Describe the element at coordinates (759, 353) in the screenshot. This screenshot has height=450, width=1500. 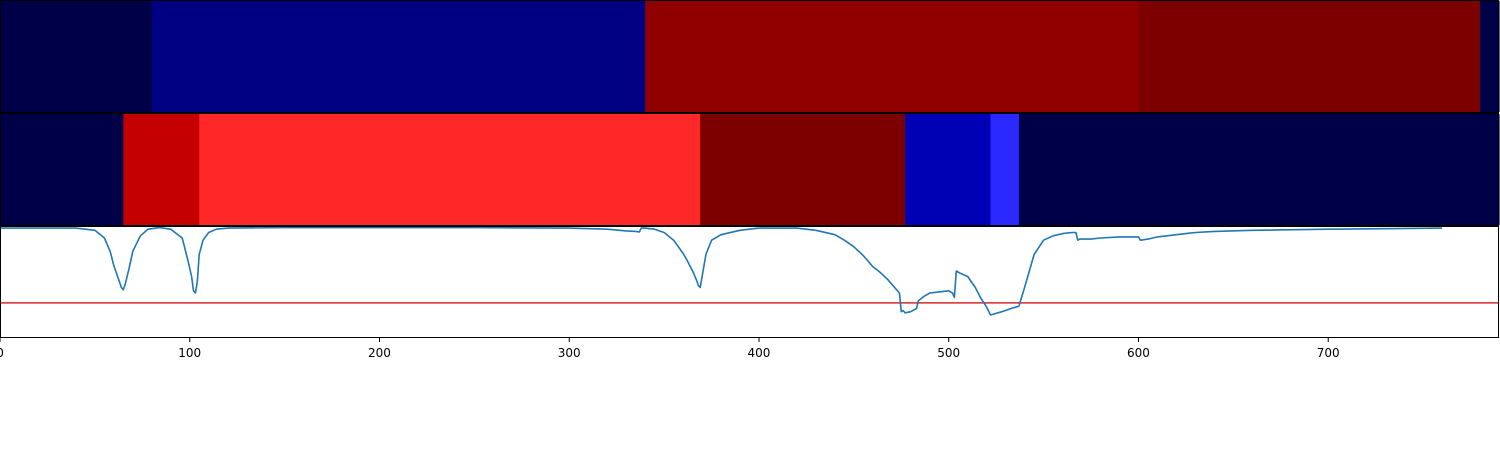
I see `x-tick-label-400: 400` at that location.